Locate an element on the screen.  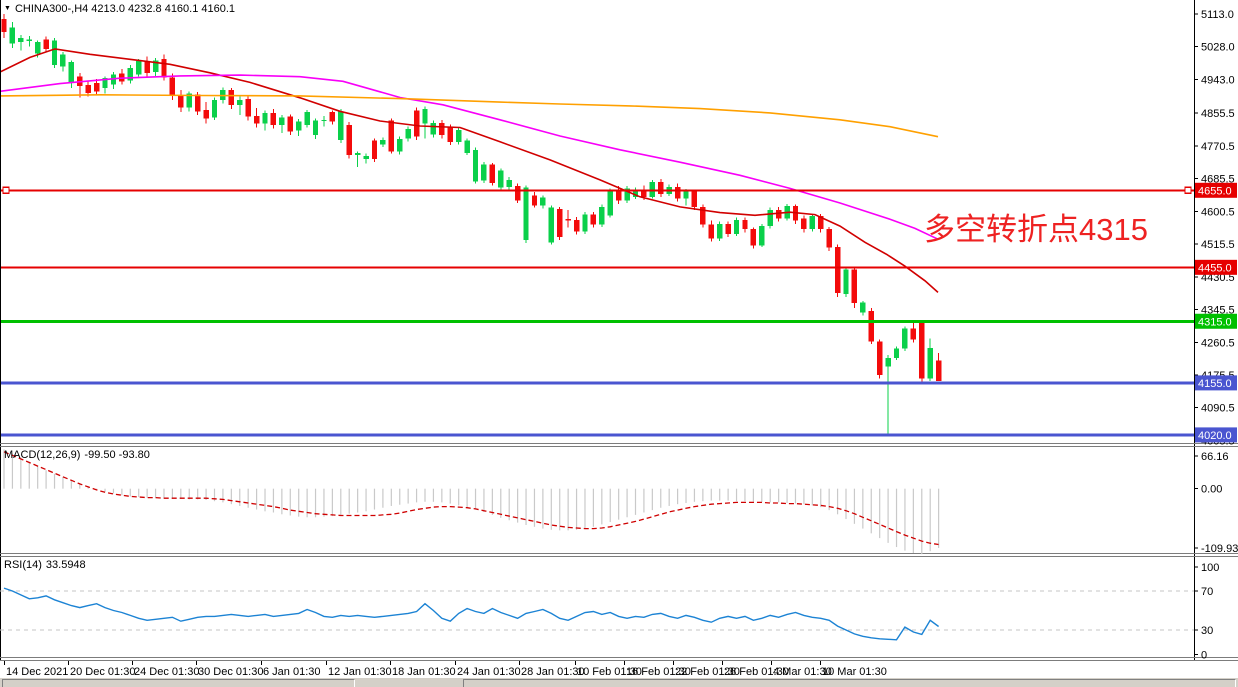
rsi-value: 33.5948 is located at coordinates (65, 565).